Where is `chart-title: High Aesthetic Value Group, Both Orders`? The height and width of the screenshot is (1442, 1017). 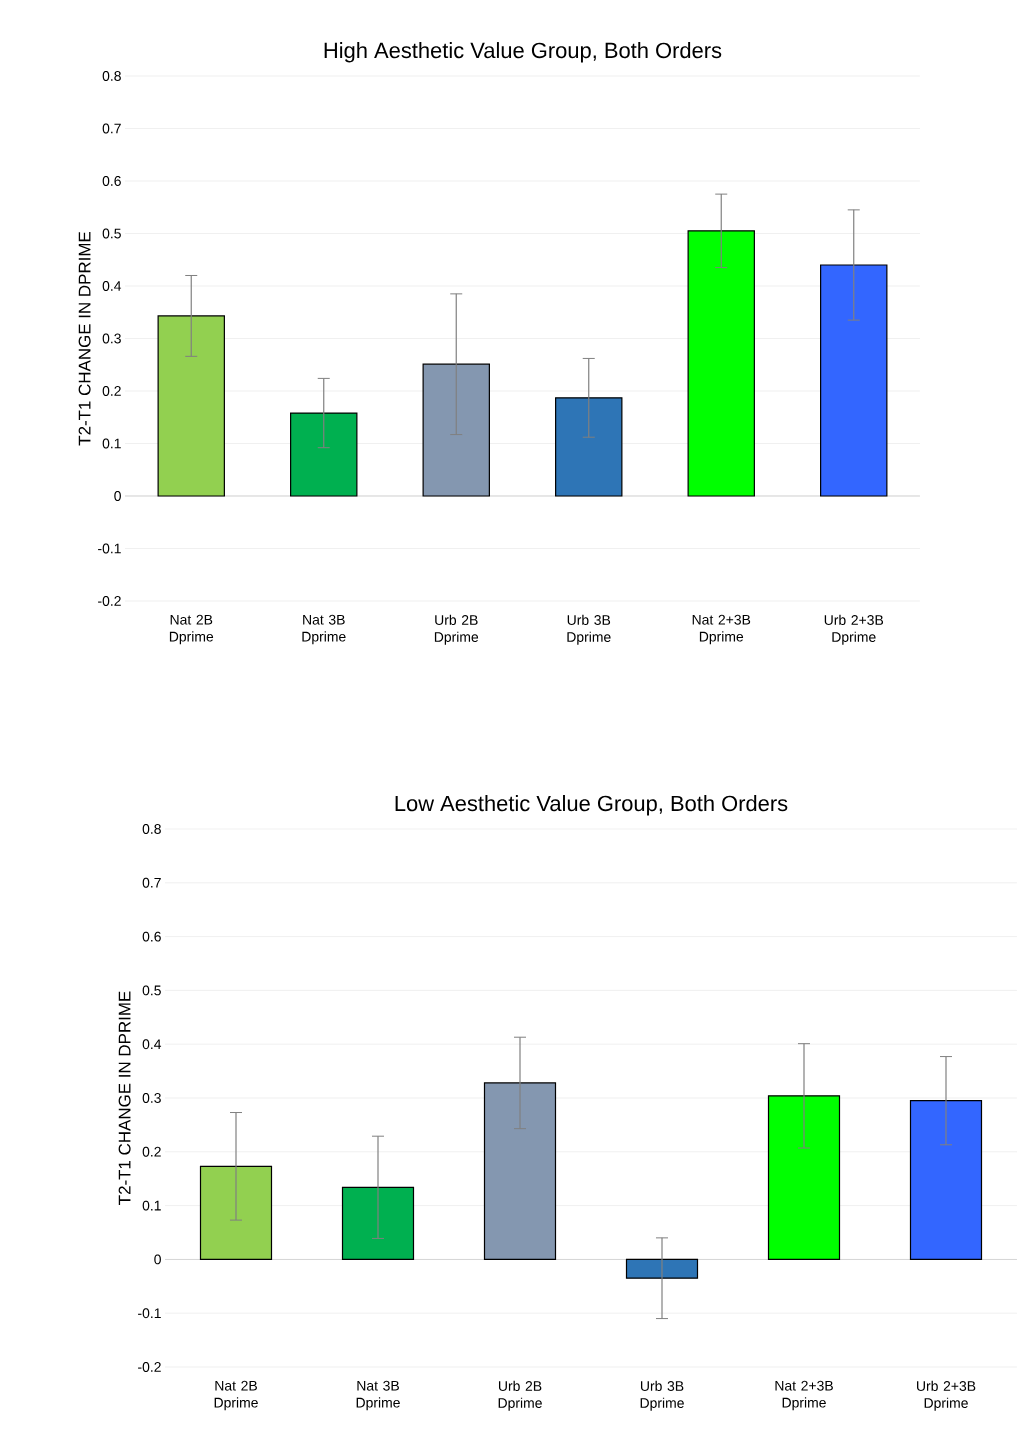
chart-title: High Aesthetic Value Group, Both Orders is located at coordinates (523, 52).